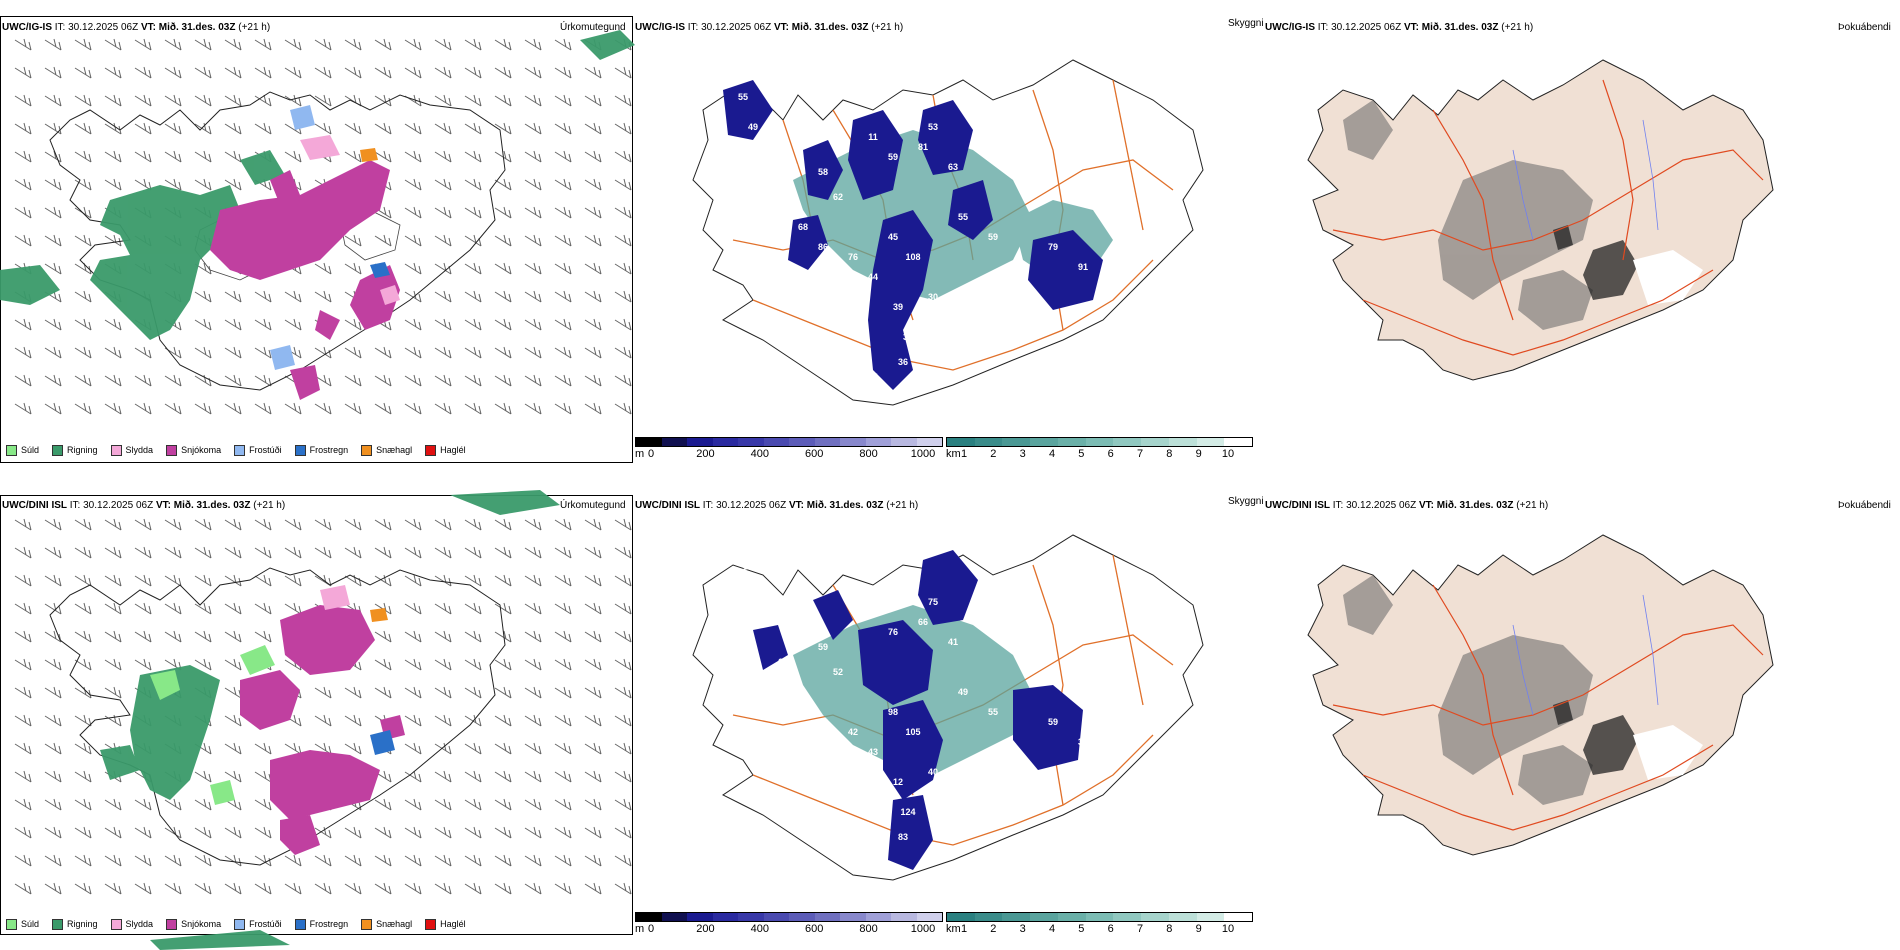 Image resolution: width=1900 pixels, height=950 pixels. What do you see at coordinates (868, 454) in the screenshot?
I see `colorbar-tick: 800` at bounding box center [868, 454].